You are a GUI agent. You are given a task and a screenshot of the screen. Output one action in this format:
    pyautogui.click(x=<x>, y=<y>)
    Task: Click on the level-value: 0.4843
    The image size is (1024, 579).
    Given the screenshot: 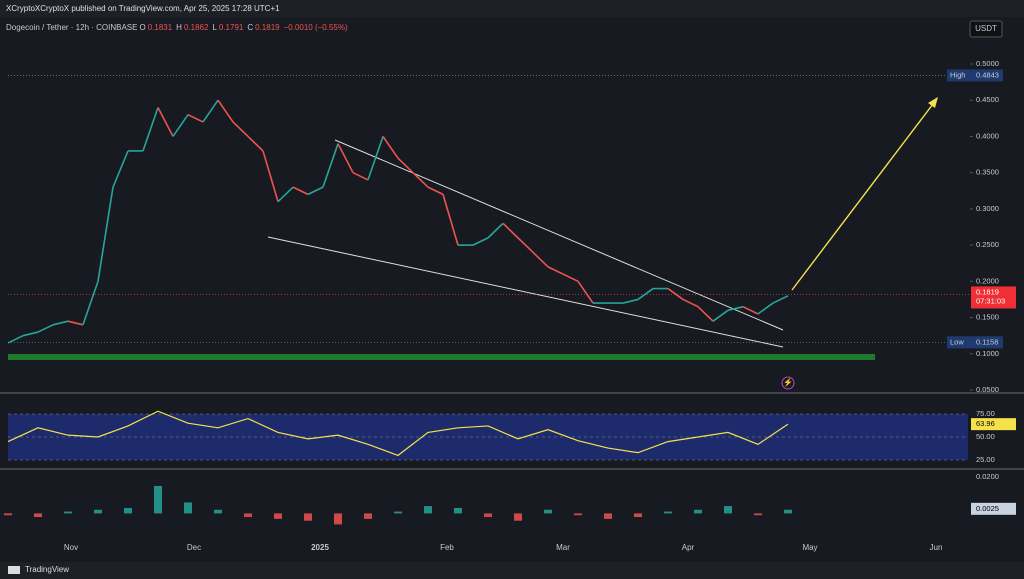 What is the action you would take?
    pyautogui.click(x=987, y=74)
    